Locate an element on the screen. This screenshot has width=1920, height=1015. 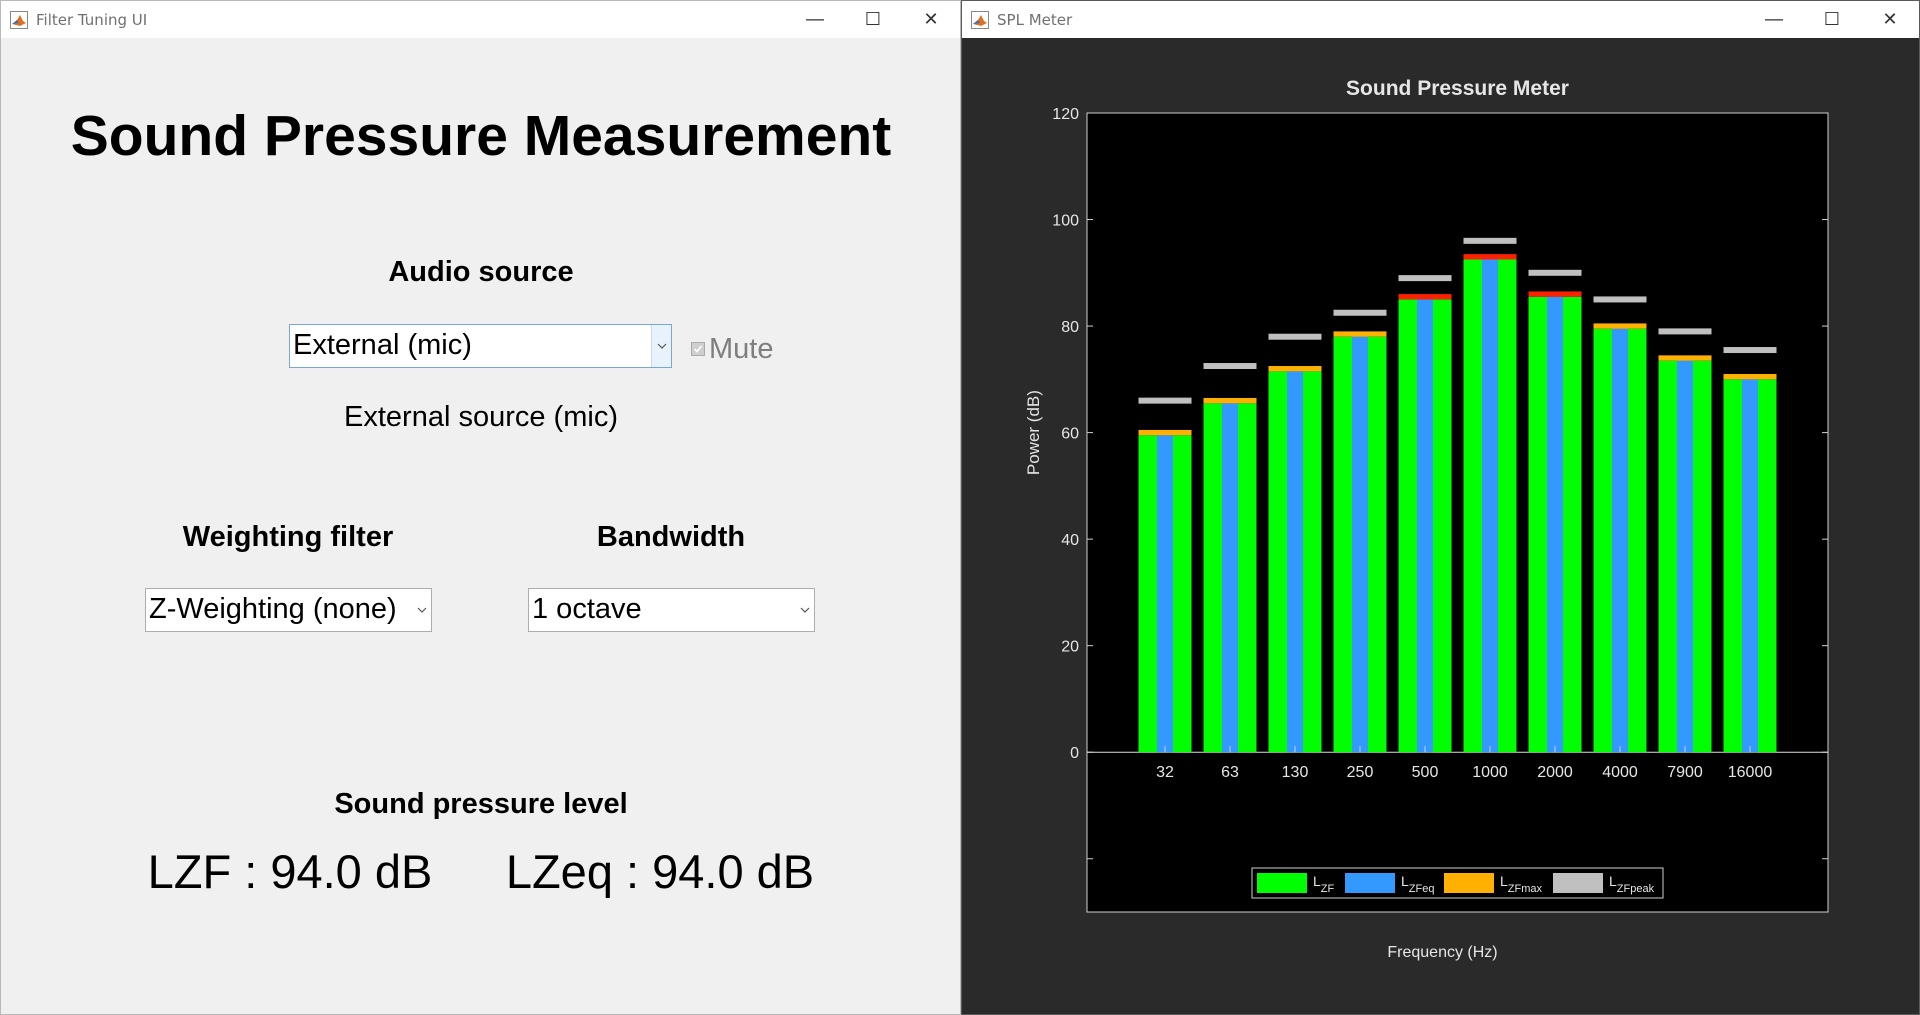
weighting-filter-value: Z-Weighting (none) is located at coordinates (273, 609).